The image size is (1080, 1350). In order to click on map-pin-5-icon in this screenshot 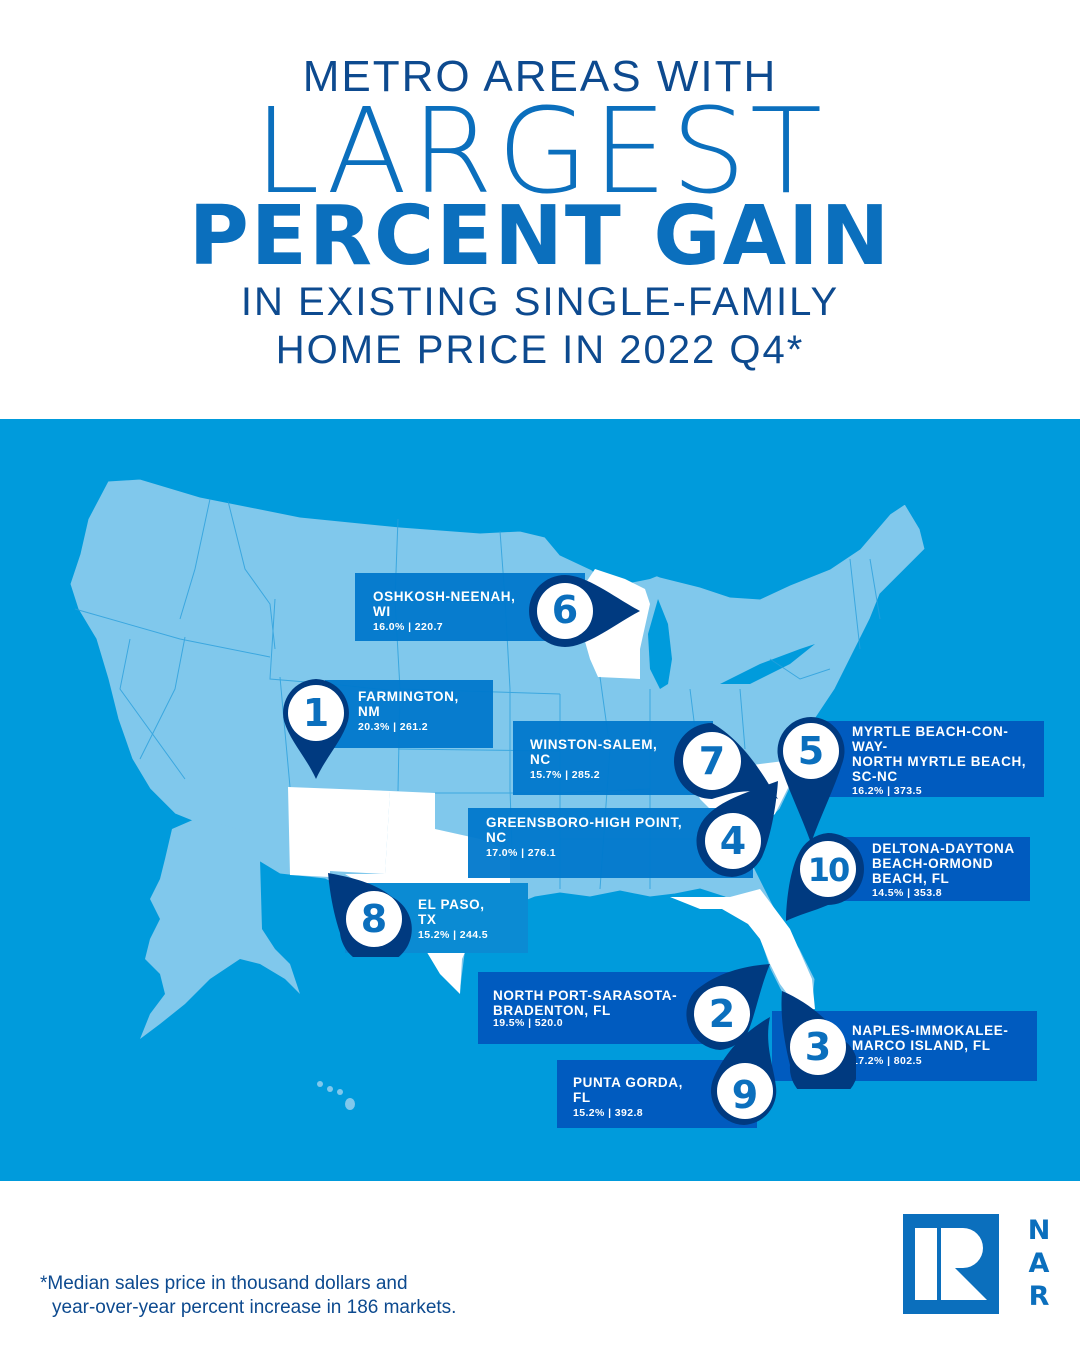, I will do `click(811, 780)`.